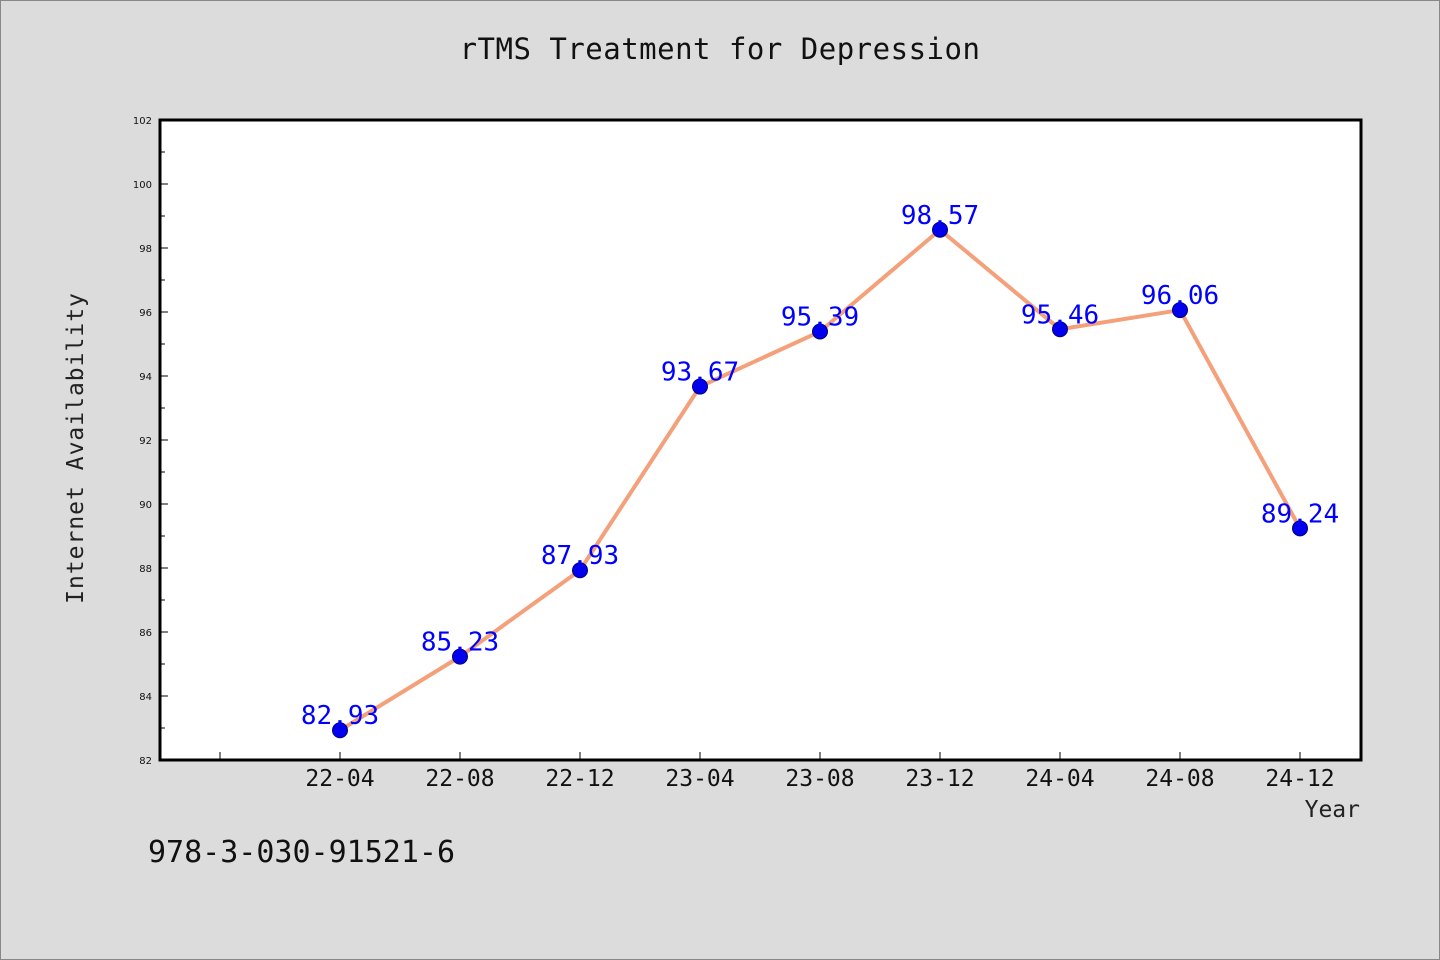 The image size is (1440, 960). Describe the element at coordinates (302, 852) in the screenshot. I see `isbn-footnote: 978-3-030-91521-6` at that location.